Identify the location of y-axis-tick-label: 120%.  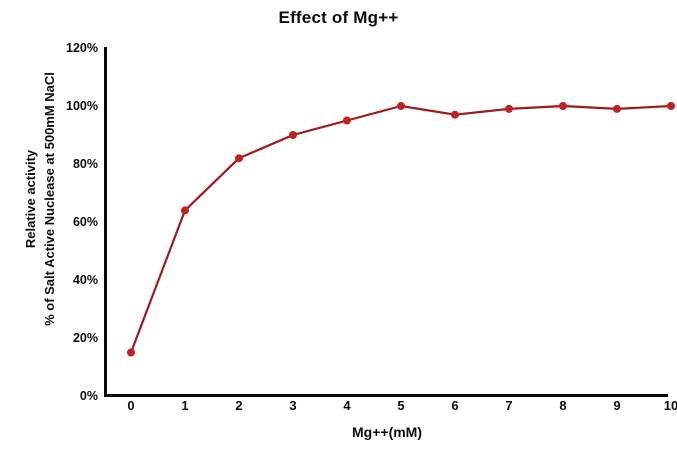
(82, 48).